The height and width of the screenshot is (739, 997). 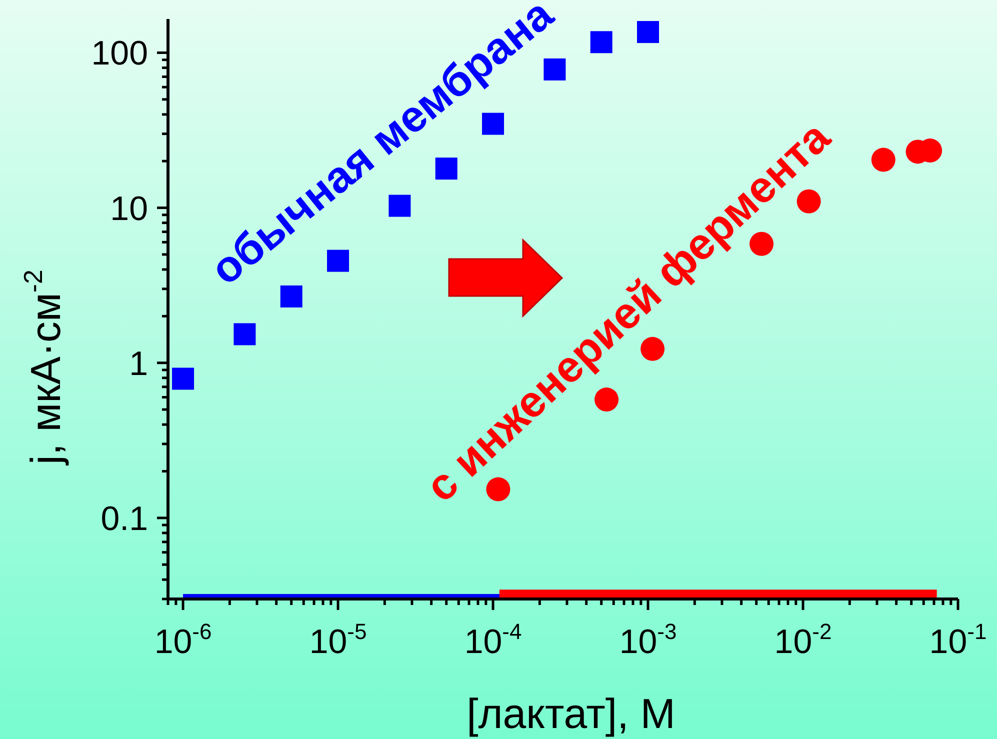 What do you see at coordinates (493, 640) in the screenshot?
I see `x-tick-label: 10$^{-4}$` at bounding box center [493, 640].